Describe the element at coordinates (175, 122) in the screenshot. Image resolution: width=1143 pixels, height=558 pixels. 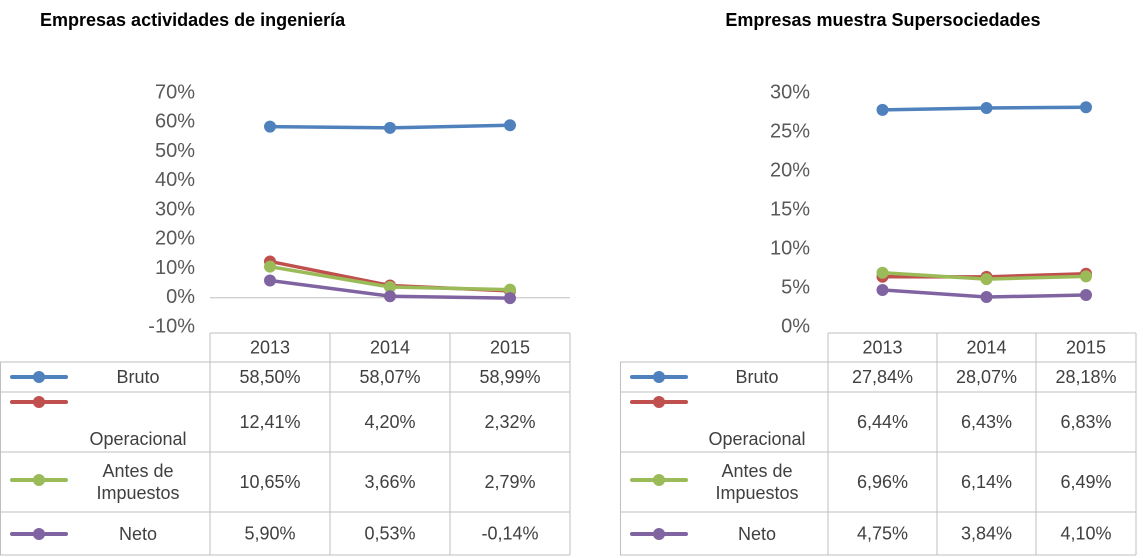
I see `y-tick-label: 60%` at that location.